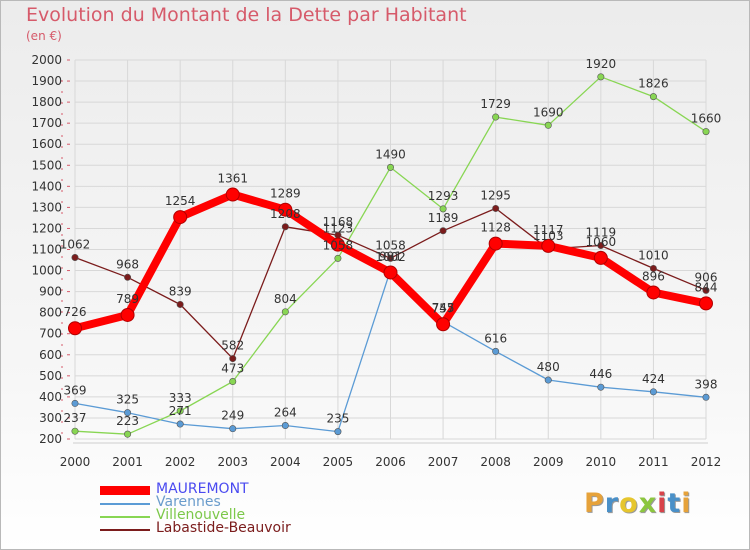 The image size is (750, 550). What do you see at coordinates (180, 291) in the screenshot?
I see `data-label: 839` at bounding box center [180, 291].